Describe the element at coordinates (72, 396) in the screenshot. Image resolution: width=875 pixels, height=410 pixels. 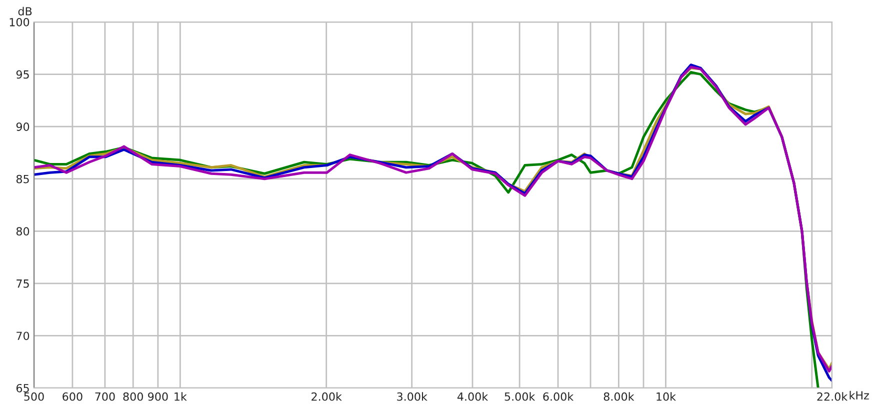
I see `x-tick-label: 600` at that location.